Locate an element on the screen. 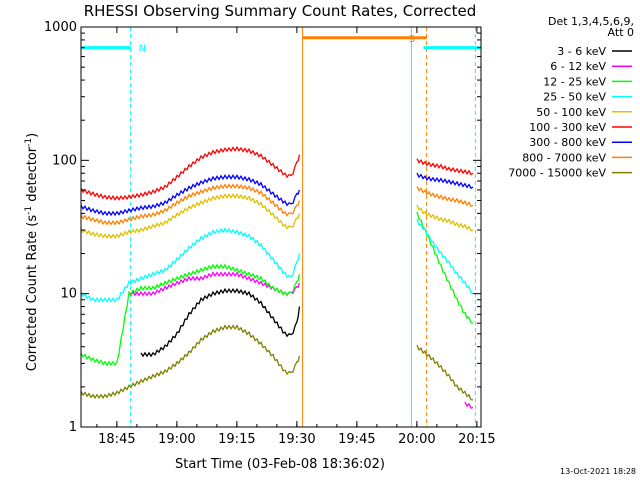 This screenshot has width=640, height=480. legend-label-4: 25 - 50 keV is located at coordinates (574, 97).